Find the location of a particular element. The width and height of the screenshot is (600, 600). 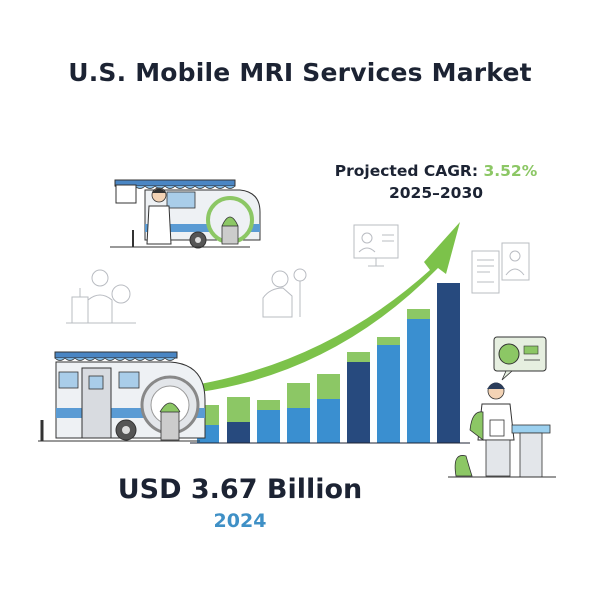

cagr-callout: Projected CAGR: 3.52% 2025–2030 is located at coordinates (436, 182).